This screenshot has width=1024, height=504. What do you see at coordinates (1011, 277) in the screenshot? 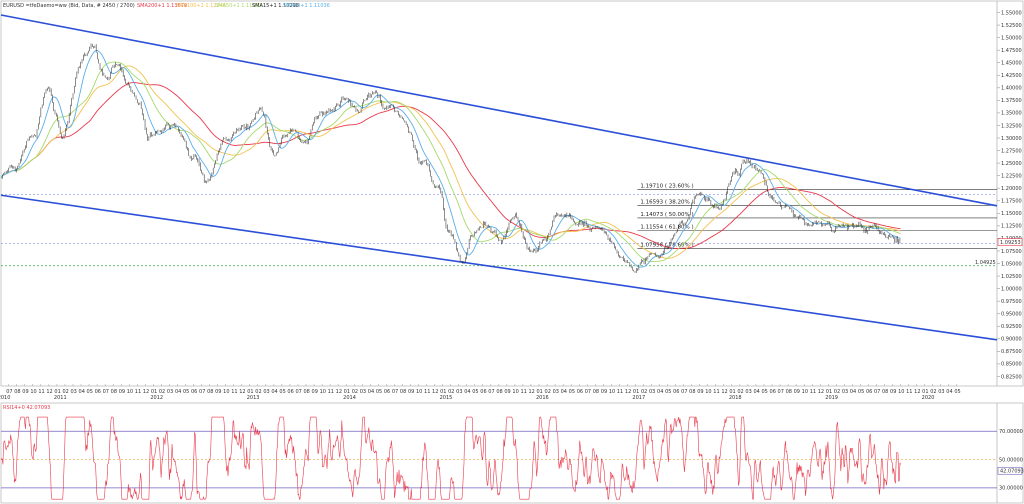
I see `y-tick-label: 1.02500` at bounding box center [1011, 277].